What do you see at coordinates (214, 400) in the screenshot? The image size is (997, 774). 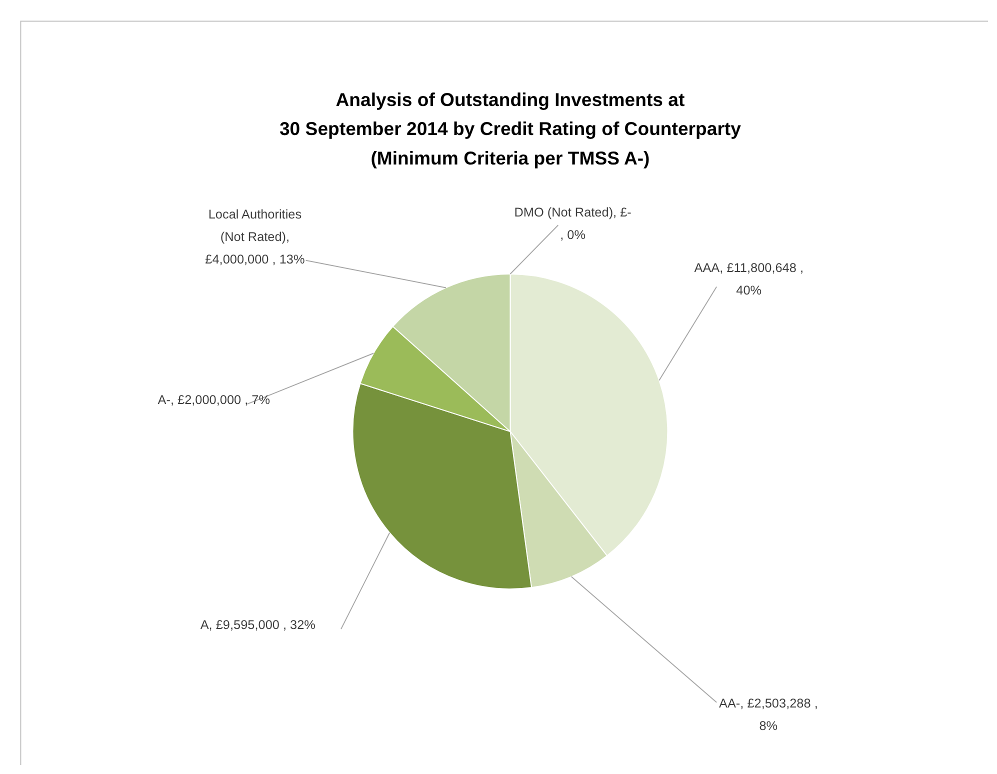 I see `slice-label: A-, £2,000,000 , 7%` at bounding box center [214, 400].